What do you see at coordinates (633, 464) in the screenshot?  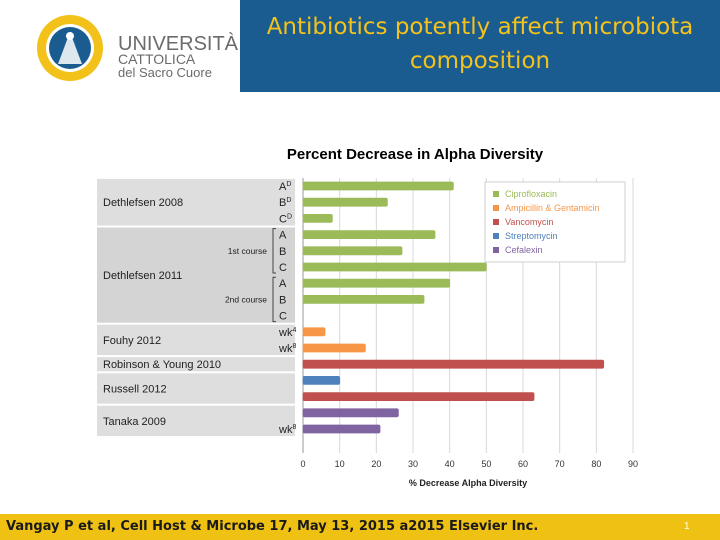 I see `x-tick-label: 90` at bounding box center [633, 464].